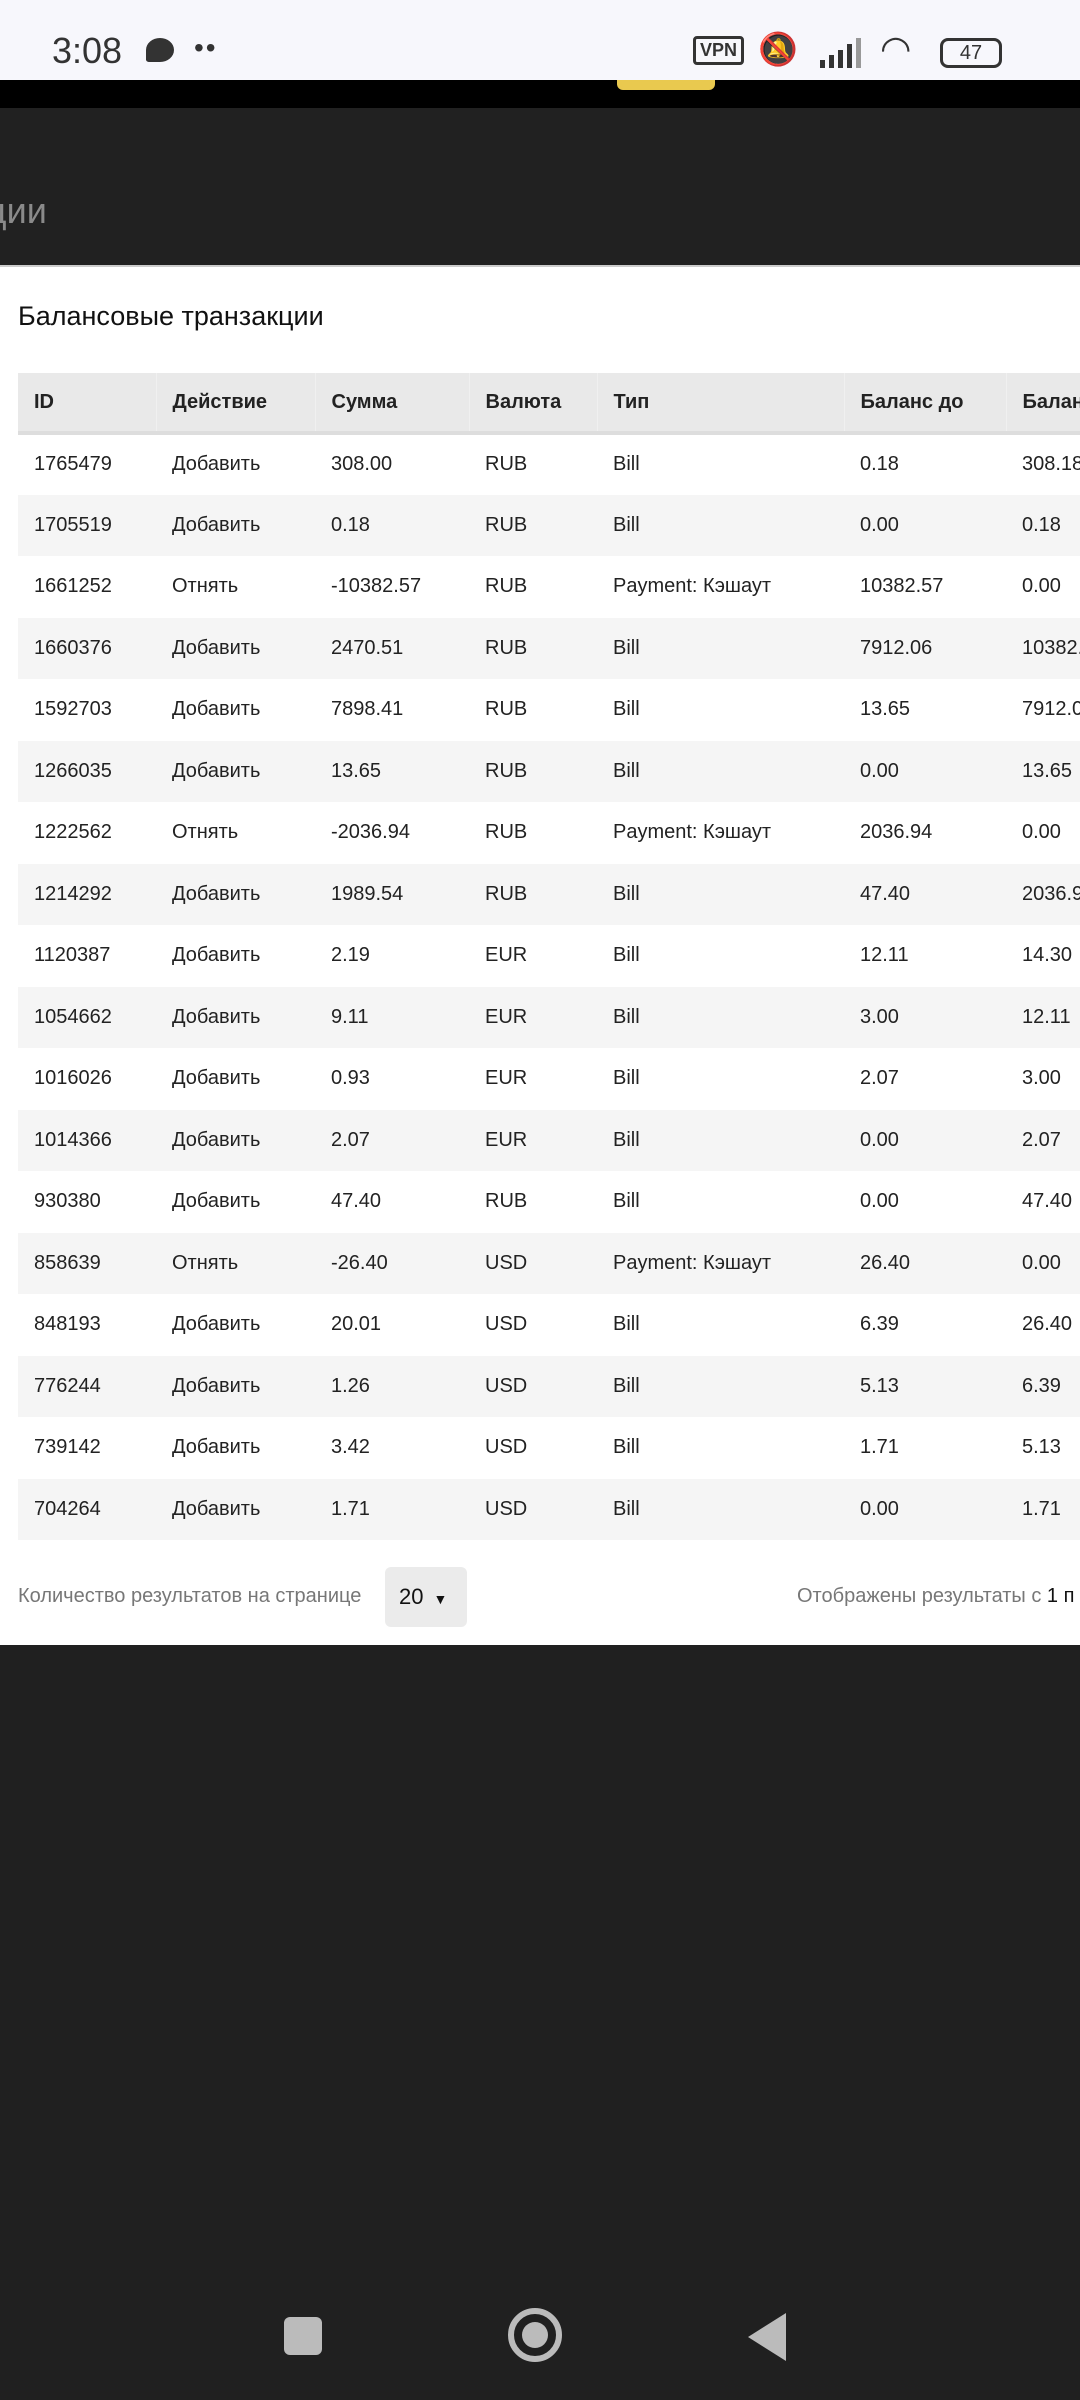  I want to click on table-cell: 1014366, so click(87, 1140).